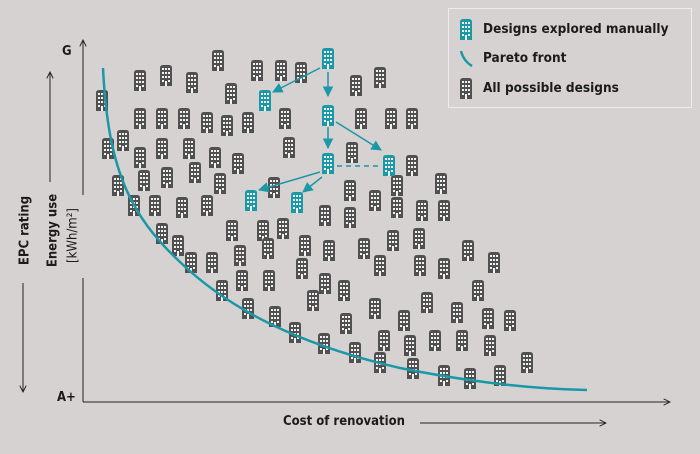 The width and height of the screenshot is (700, 454). Describe the element at coordinates (25, 230) in the screenshot. I see `epc-rating-label: EPC rating` at that location.